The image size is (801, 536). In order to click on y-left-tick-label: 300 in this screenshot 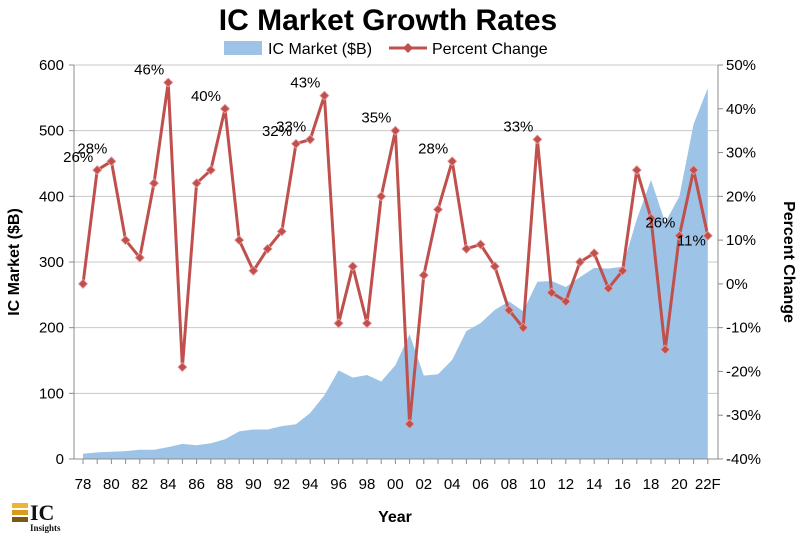, I will do `click(51, 262)`.